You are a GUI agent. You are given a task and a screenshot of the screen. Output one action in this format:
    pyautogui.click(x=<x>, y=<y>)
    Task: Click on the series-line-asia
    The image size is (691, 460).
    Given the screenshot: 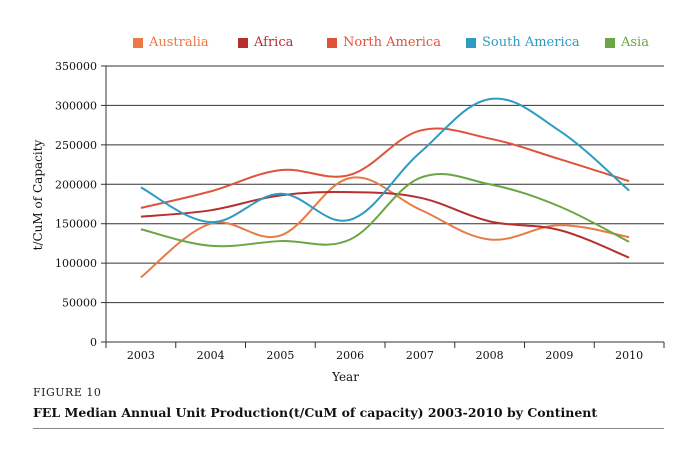 What is the action you would take?
    pyautogui.click(x=385, y=210)
    